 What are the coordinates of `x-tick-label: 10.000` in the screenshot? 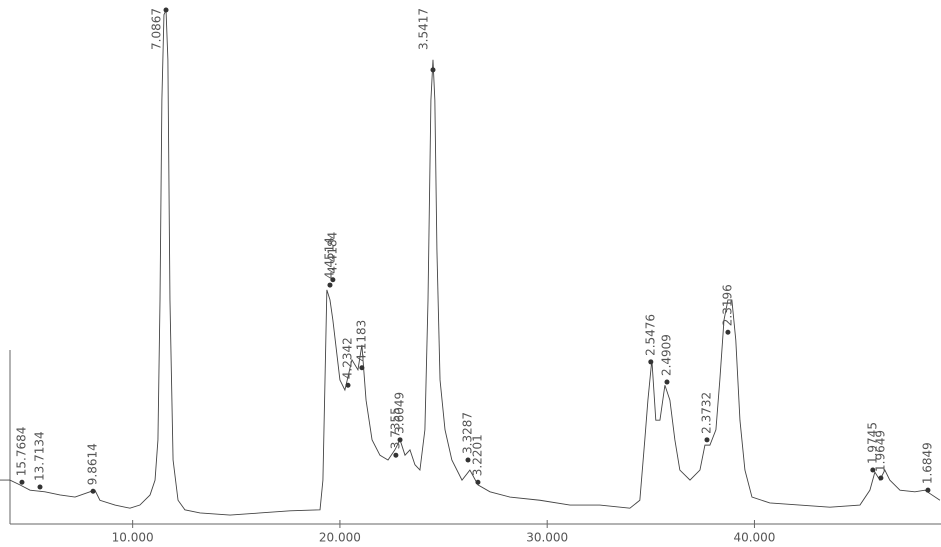 It's located at (133, 538).